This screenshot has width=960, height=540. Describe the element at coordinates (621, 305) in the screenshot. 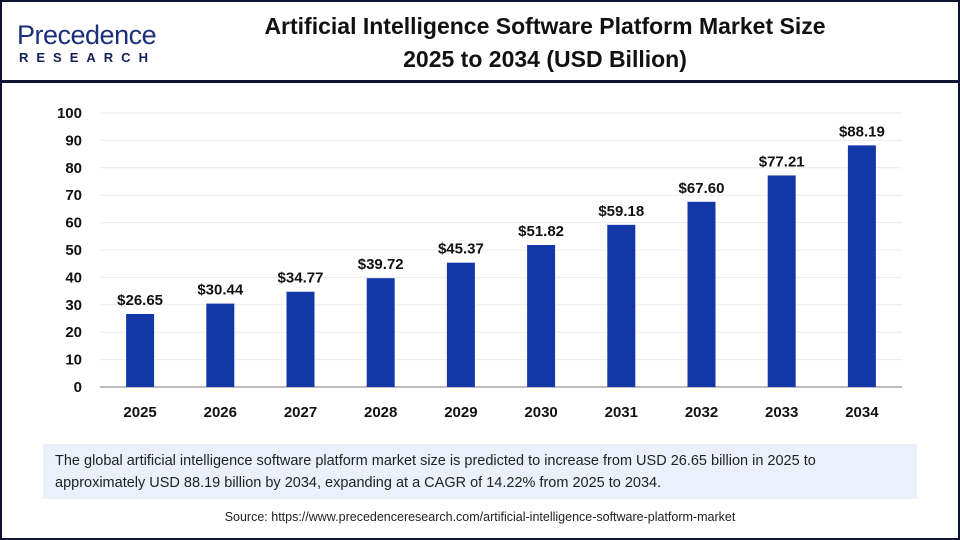

I see `bar-2031` at that location.